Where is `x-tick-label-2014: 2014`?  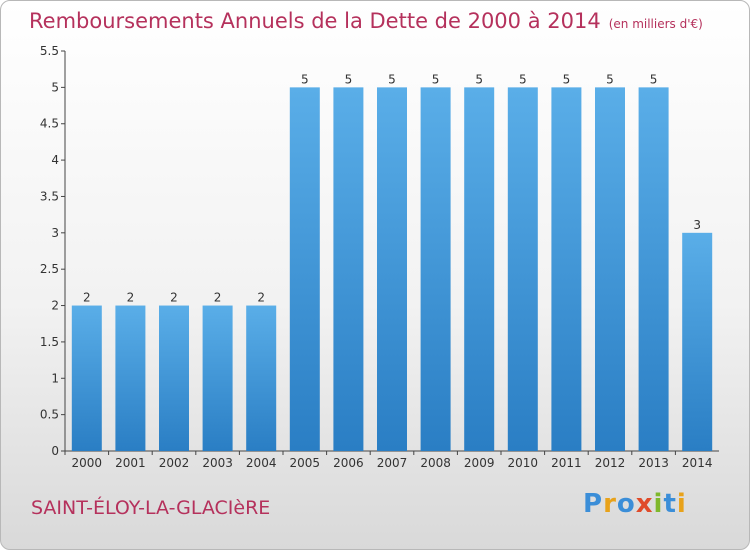
x-tick-label-2014: 2014 is located at coordinates (697, 463).